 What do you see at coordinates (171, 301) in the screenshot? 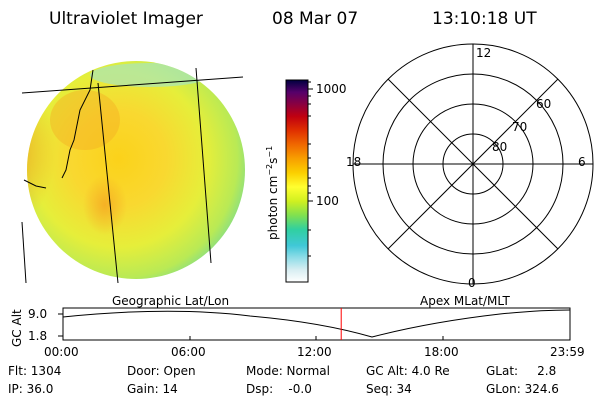
I see `timeline-left-title: Geographic Lat/Lon` at bounding box center [171, 301].